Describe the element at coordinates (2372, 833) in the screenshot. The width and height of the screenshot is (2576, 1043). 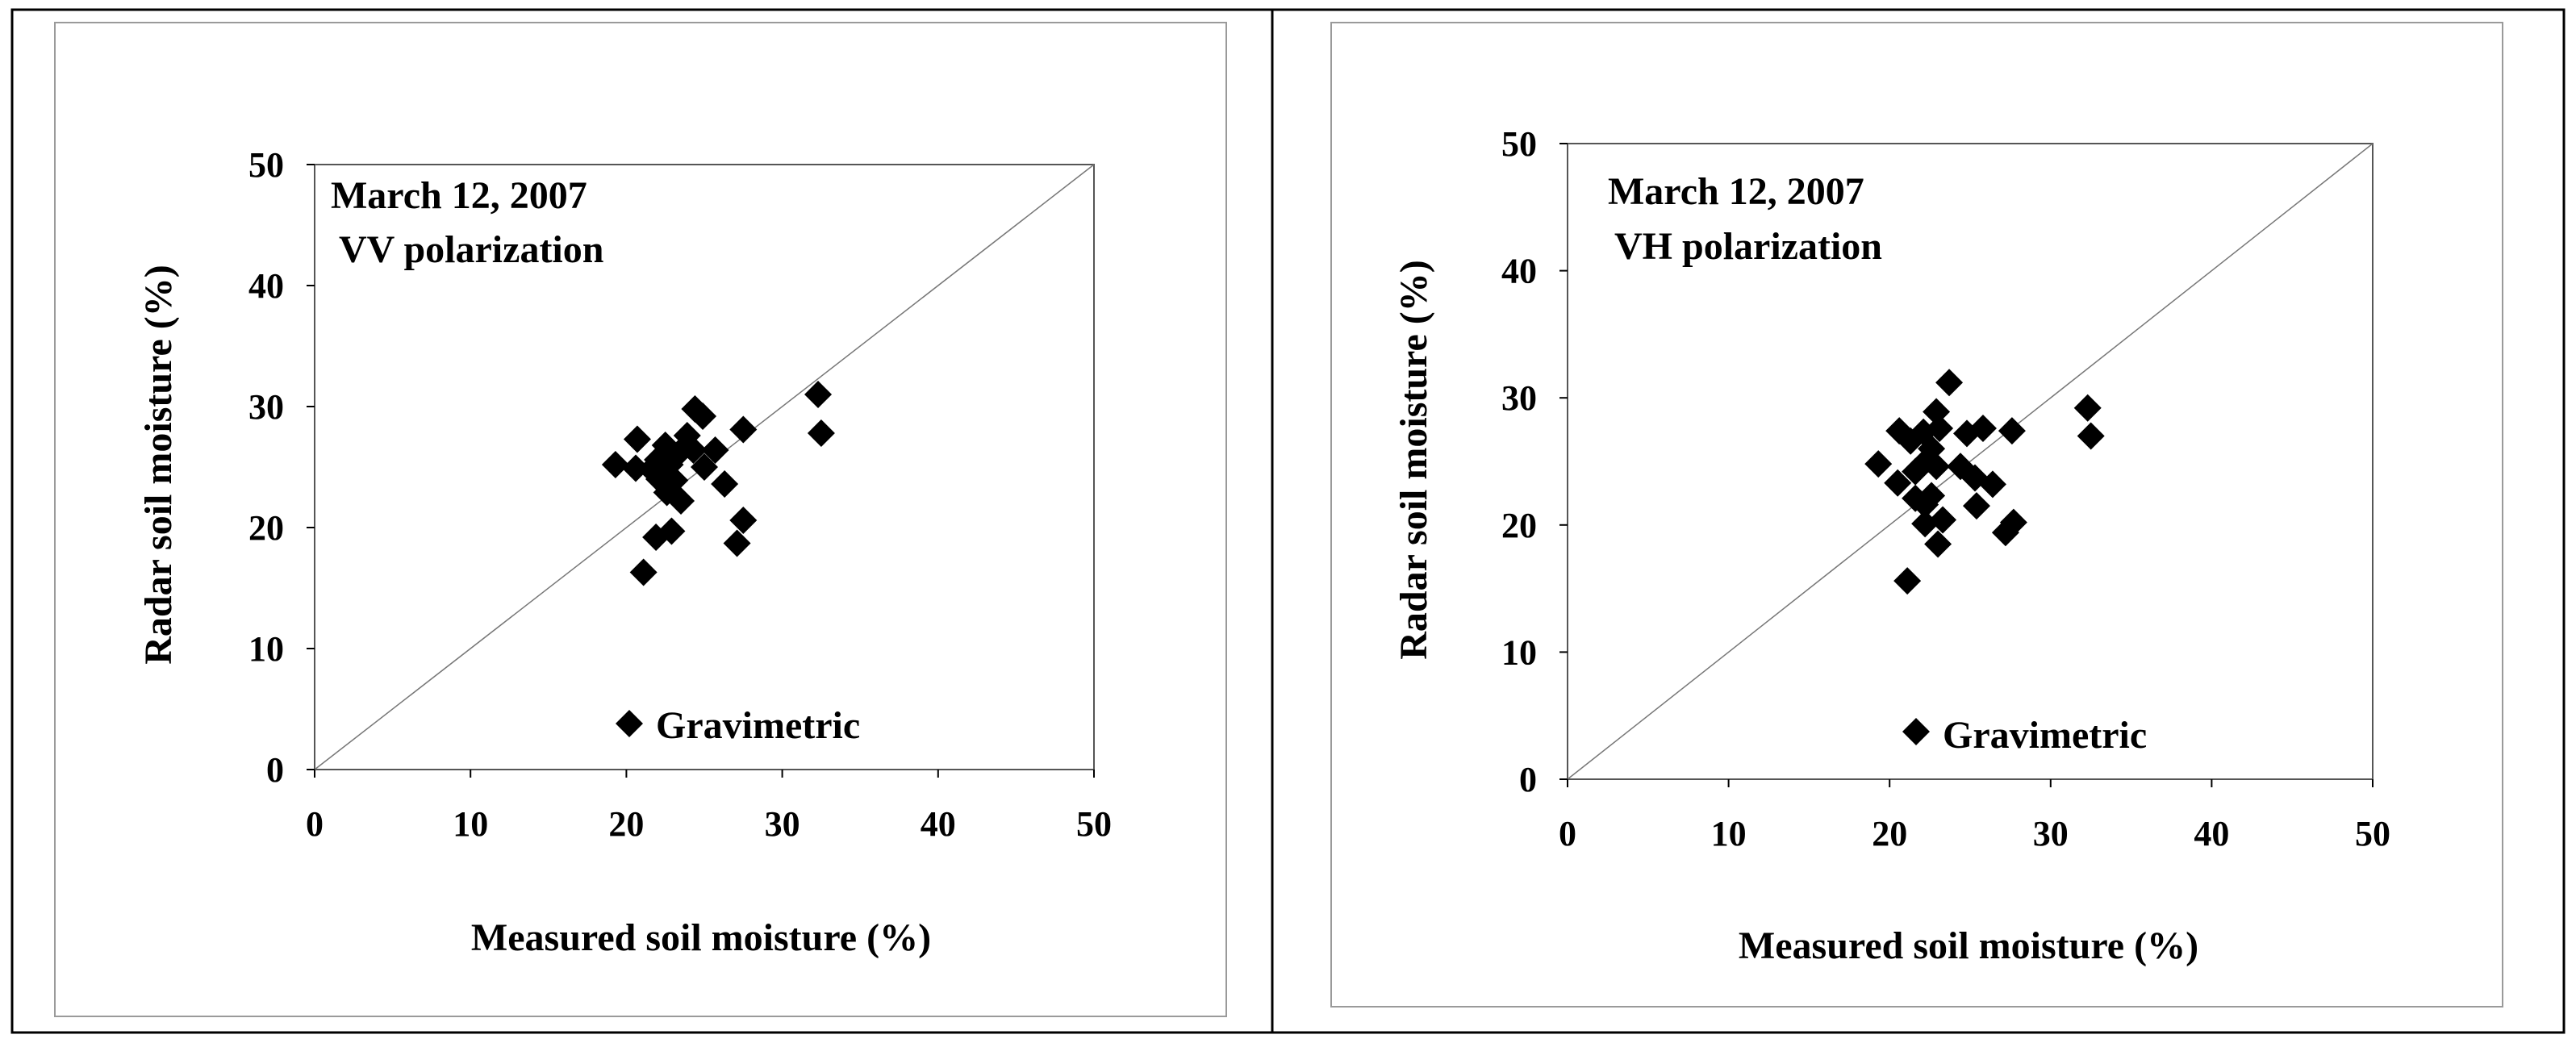
I see `chart-vh-x-tick-label: 50` at that location.